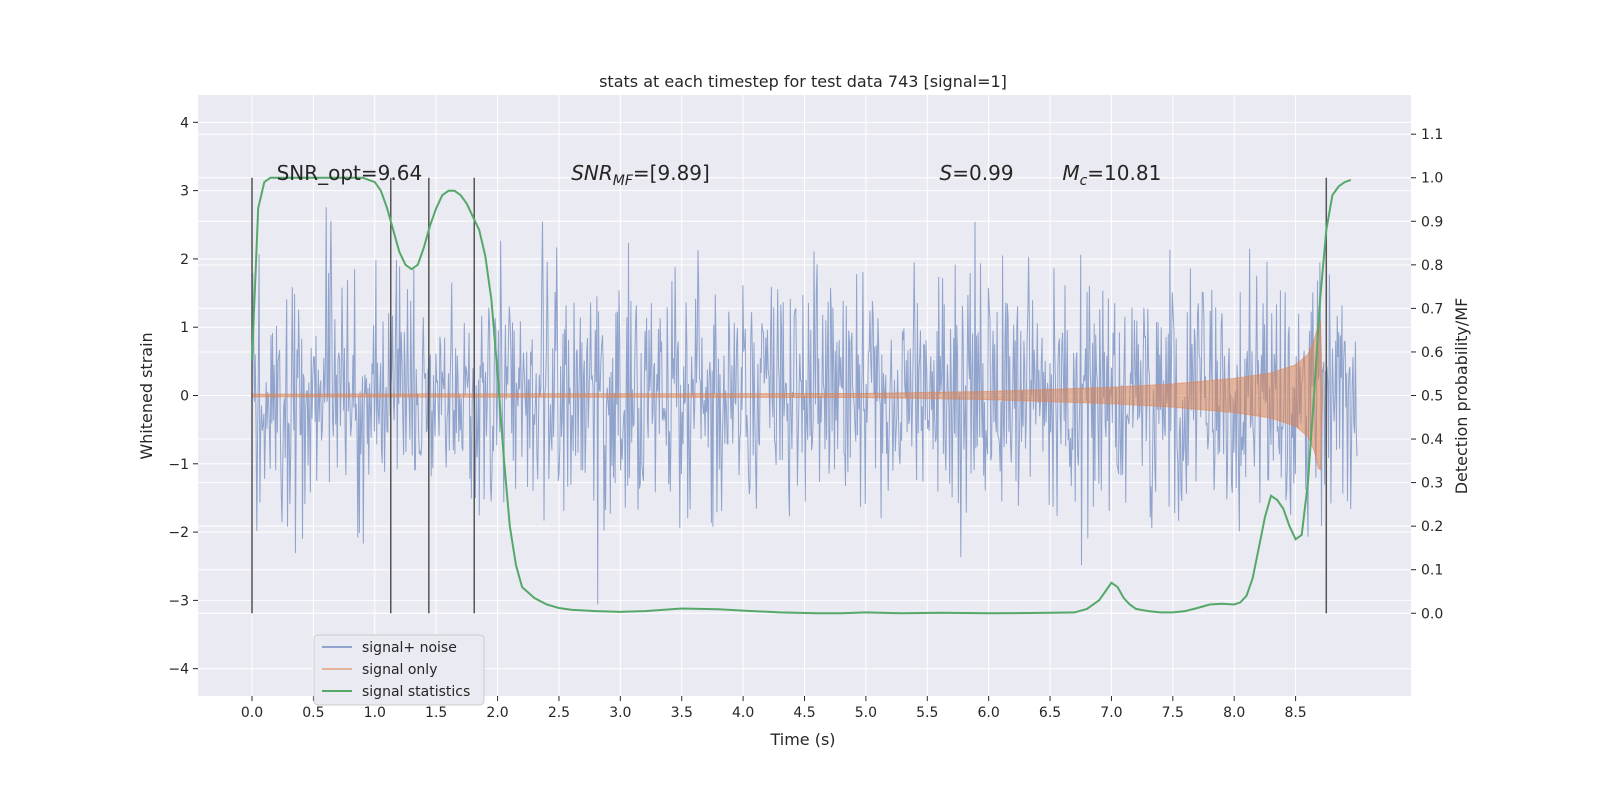 This screenshot has height=800, width=1600. I want to click on y2-tick-label-7: 0.4, so click(1432, 440).